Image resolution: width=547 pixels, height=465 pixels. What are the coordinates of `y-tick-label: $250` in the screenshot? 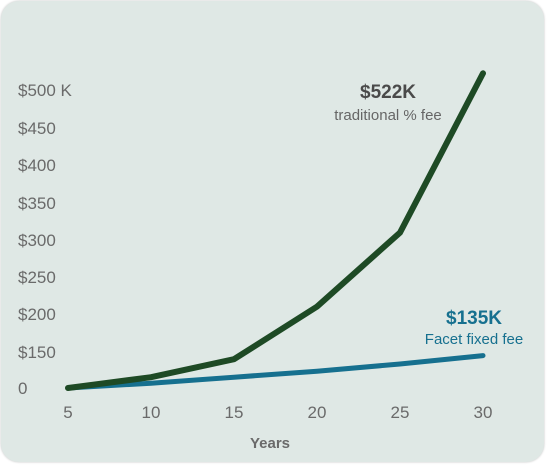 It's located at (37, 277).